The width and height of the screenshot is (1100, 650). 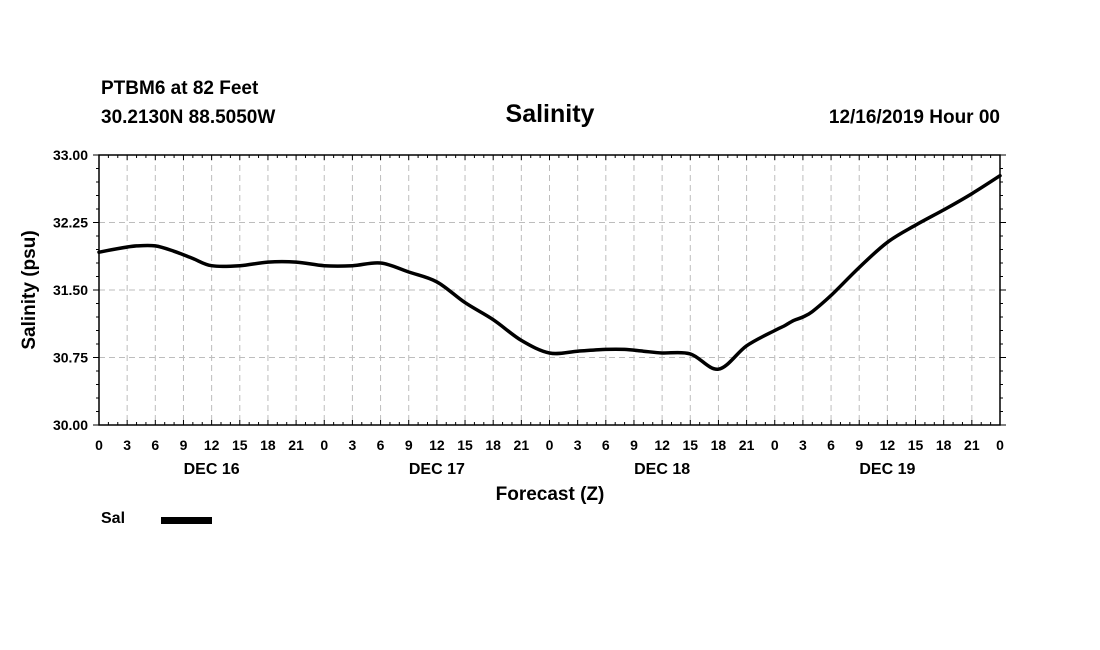 I want to click on day-label: DEC 17, so click(x=437, y=469).